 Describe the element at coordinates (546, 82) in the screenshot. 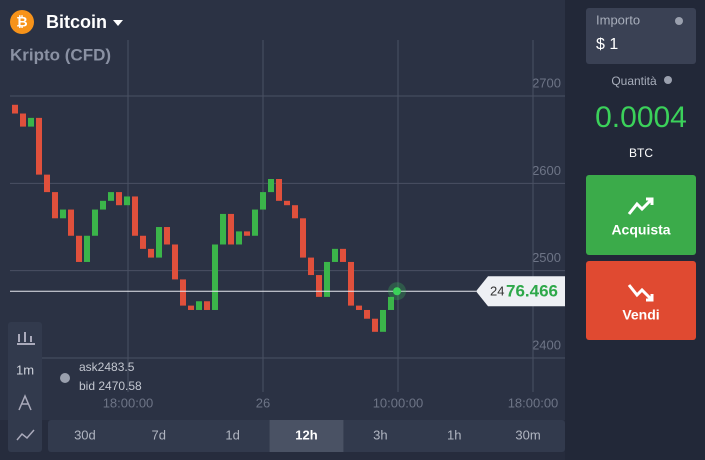

I see `y-tick-label: 2700` at that location.